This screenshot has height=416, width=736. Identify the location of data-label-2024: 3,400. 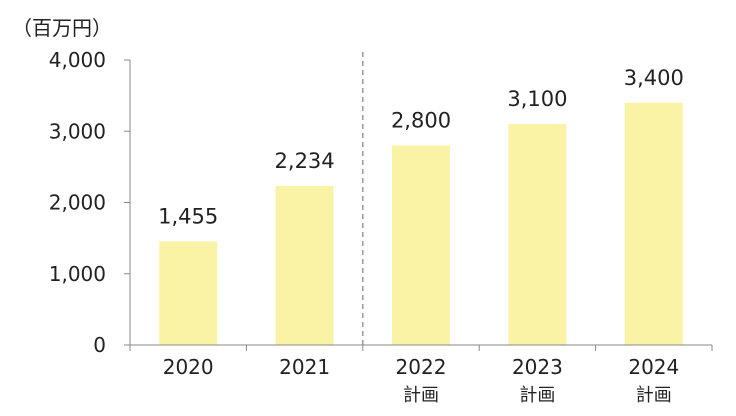
(654, 78).